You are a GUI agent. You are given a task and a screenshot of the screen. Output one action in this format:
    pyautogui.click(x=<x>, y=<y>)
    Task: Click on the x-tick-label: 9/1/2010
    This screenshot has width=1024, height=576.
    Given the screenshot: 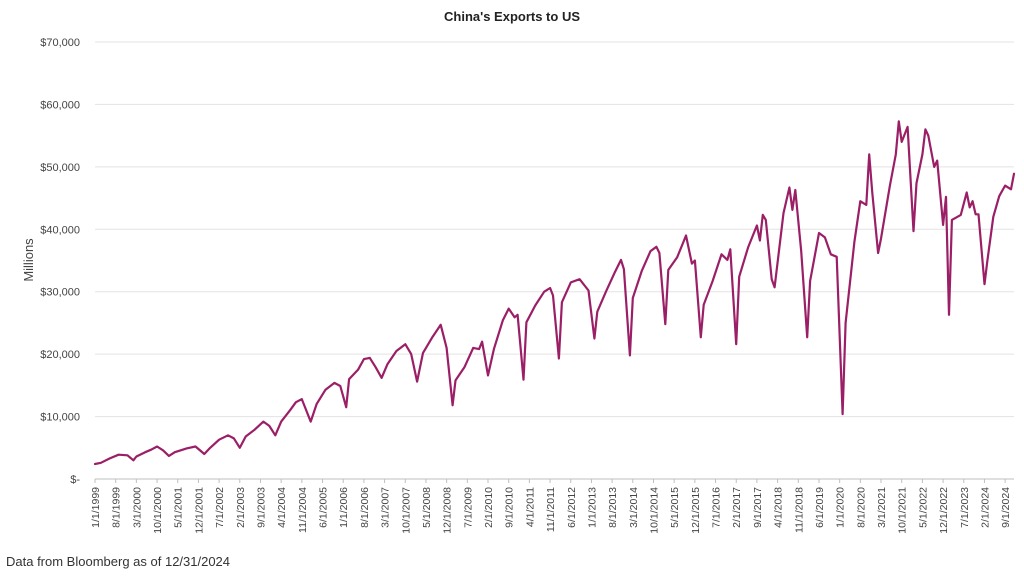 What is the action you would take?
    pyautogui.click(x=510, y=507)
    